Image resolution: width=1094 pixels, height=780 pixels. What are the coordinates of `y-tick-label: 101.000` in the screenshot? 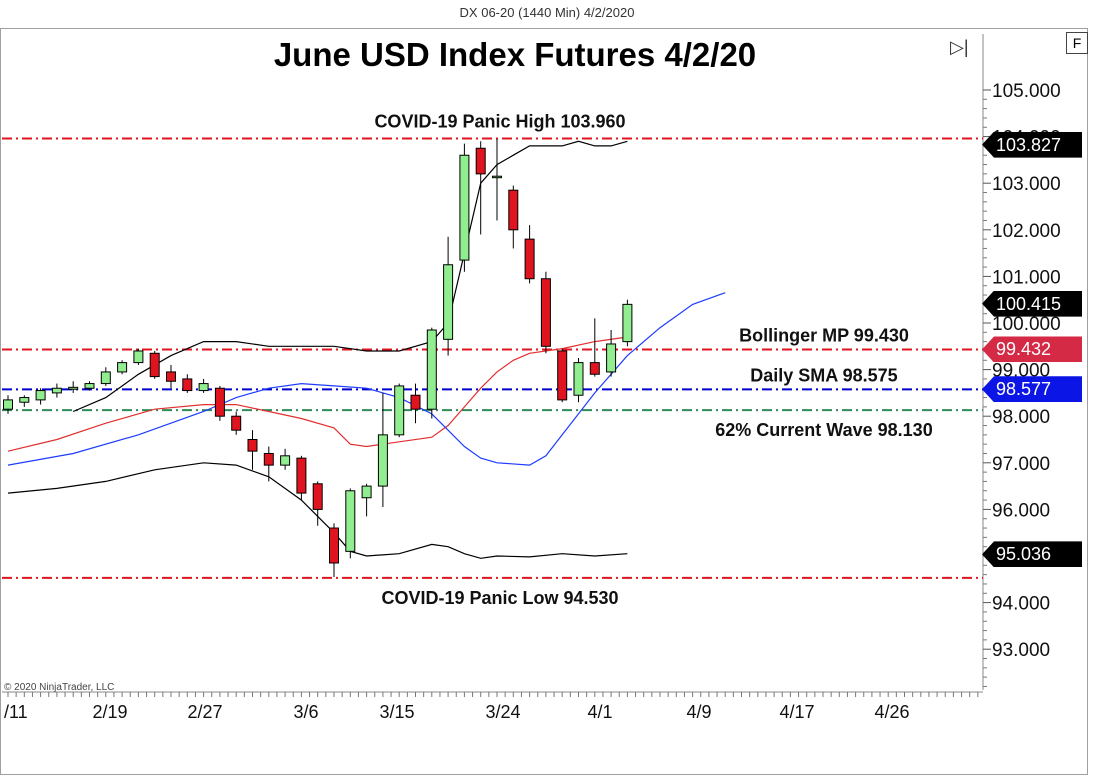 It's located at (1026, 277).